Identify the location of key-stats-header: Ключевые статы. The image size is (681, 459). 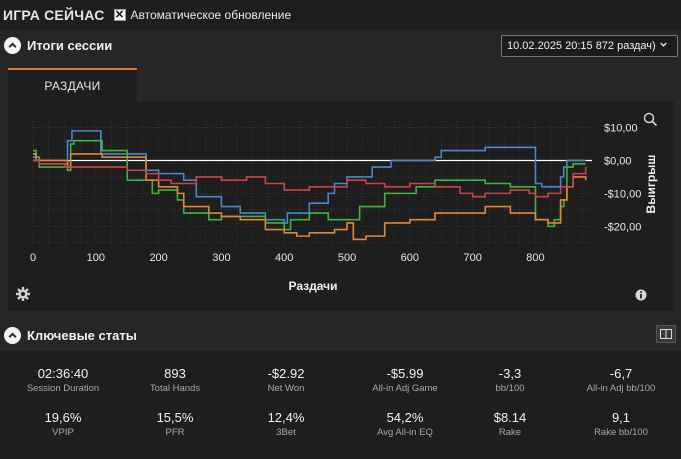
(340, 335).